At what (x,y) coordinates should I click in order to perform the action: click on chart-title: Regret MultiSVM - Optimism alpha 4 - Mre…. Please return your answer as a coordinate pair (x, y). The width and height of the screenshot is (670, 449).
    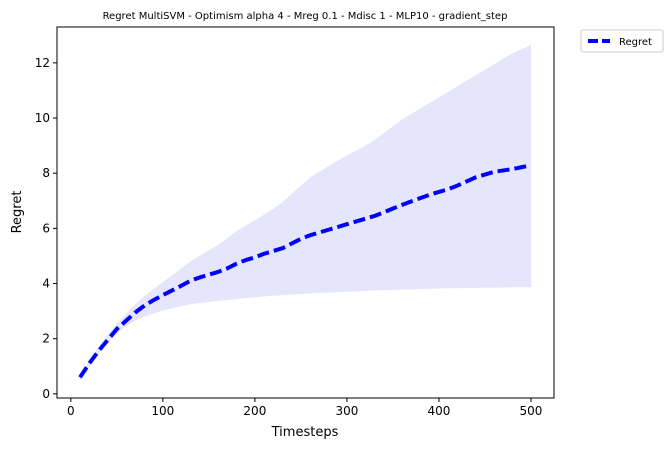
    Looking at the image, I should click on (305, 16).